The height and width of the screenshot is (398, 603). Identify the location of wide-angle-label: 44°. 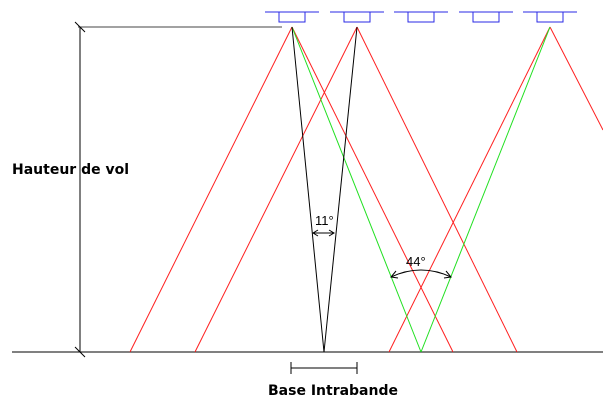
(416, 261).